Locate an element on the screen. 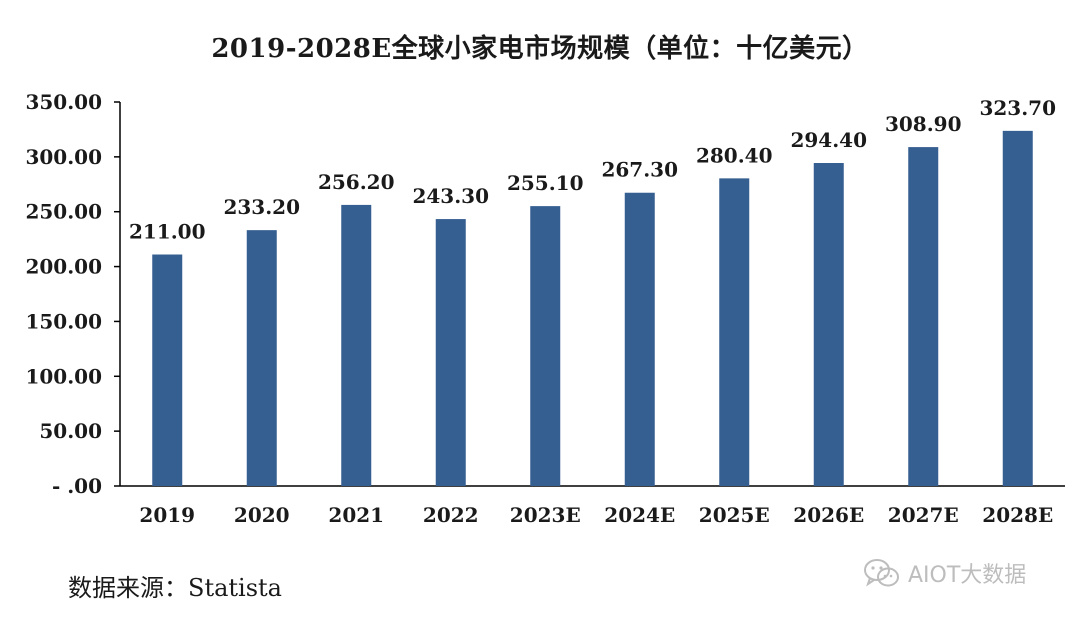  data-label: 308.90 is located at coordinates (923, 124).